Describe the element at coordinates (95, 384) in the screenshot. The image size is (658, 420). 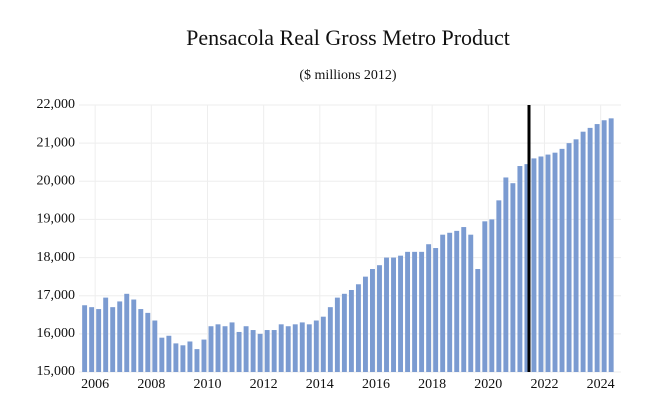
I see `x-tick-label: 2006` at that location.